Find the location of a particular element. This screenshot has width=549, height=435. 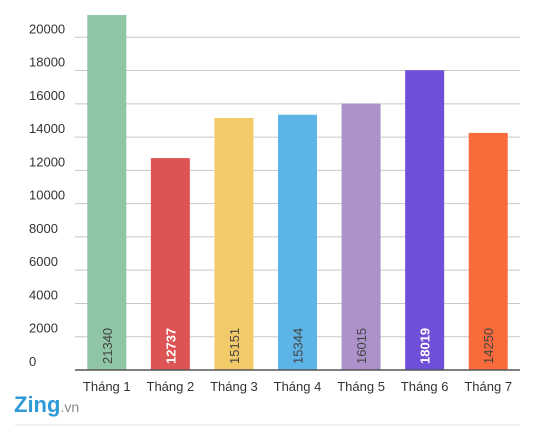

y-tick-label: 10000 is located at coordinates (47, 195).